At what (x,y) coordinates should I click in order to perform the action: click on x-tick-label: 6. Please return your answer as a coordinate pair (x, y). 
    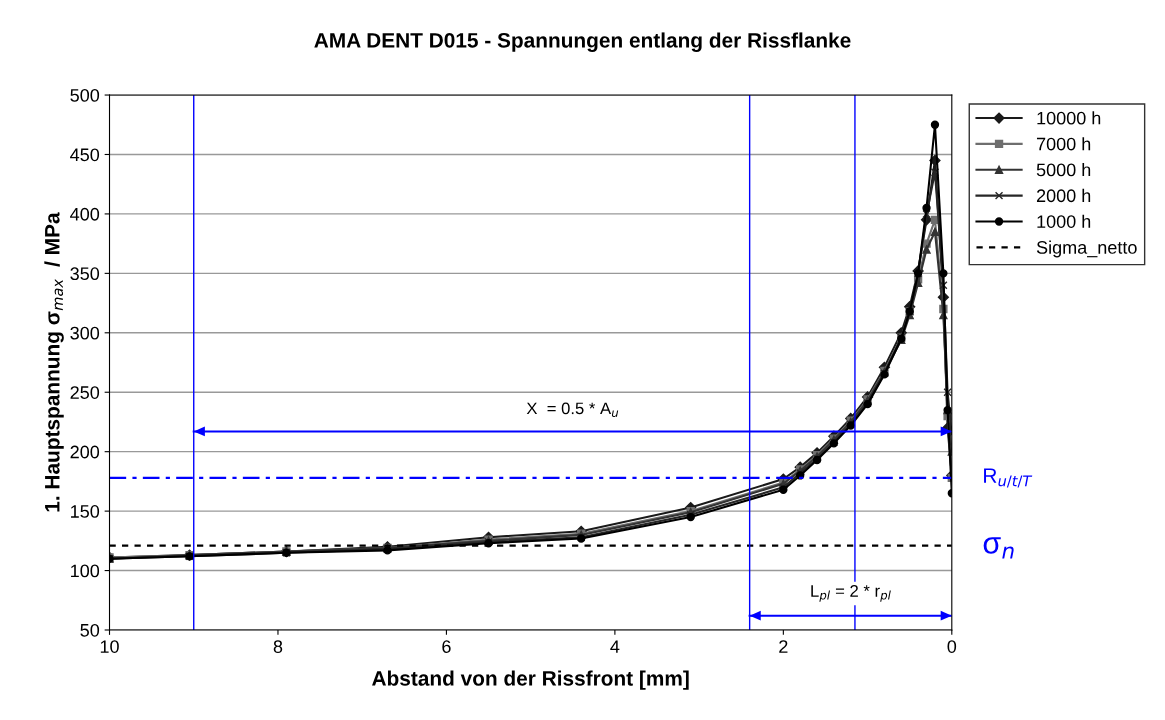
    Looking at the image, I should click on (446, 646).